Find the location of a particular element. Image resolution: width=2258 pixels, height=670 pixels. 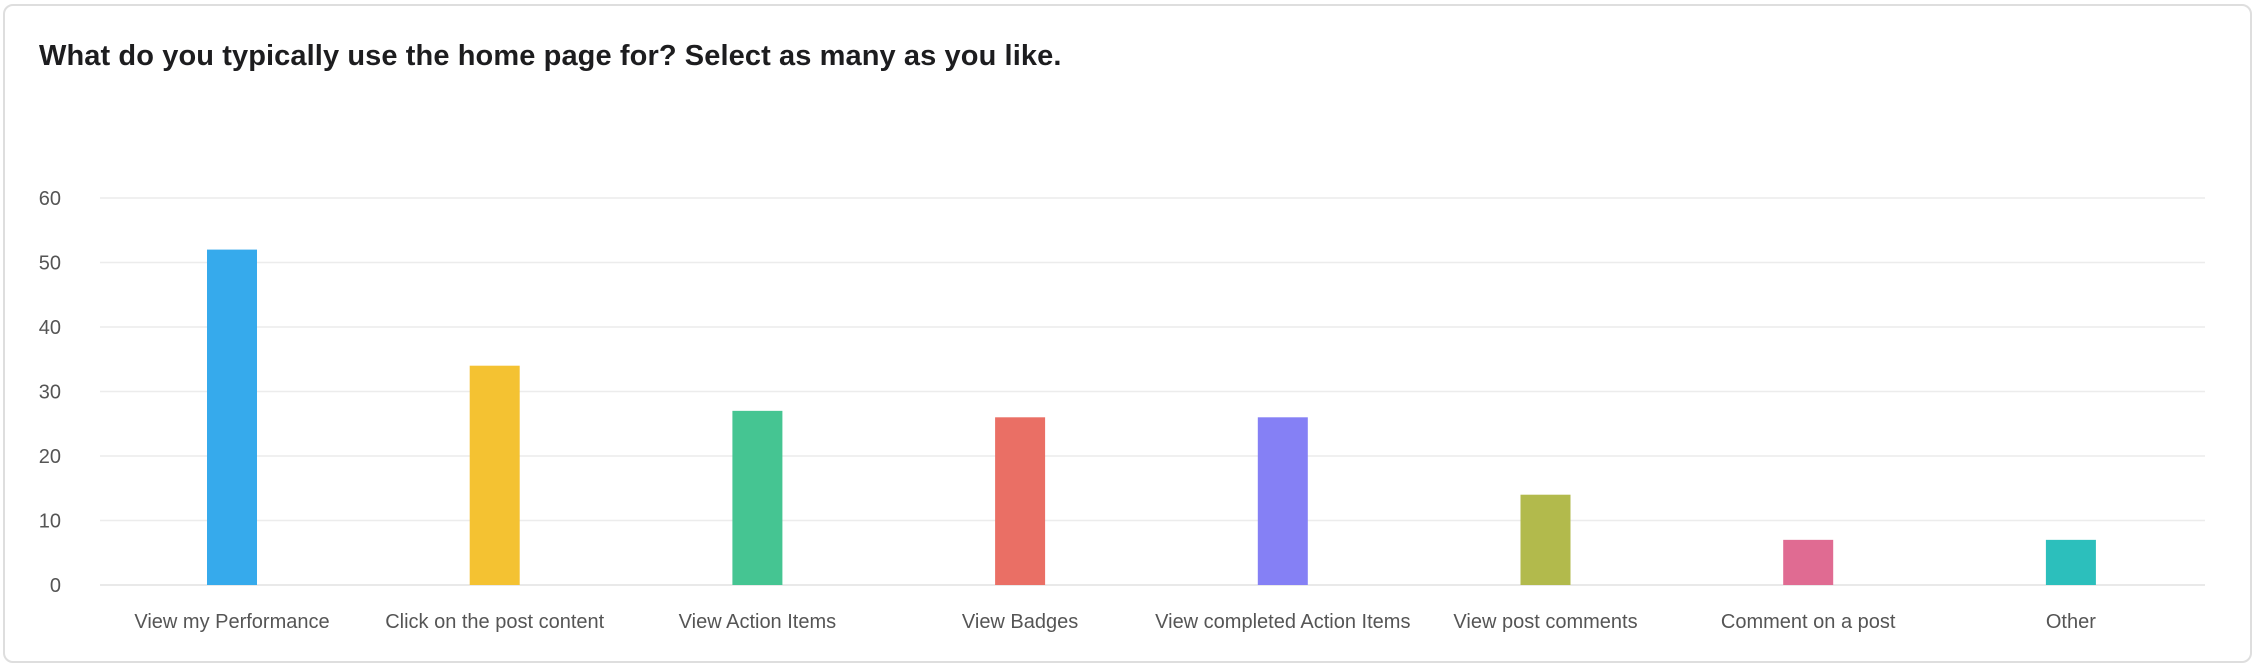

x-category-label: View my Performance is located at coordinates (231, 622).